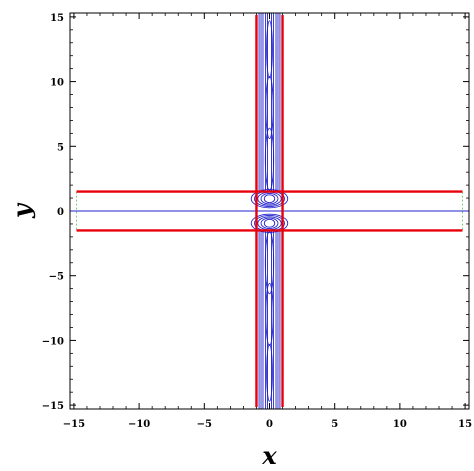 The image size is (474, 471). Describe the element at coordinates (269, 424) in the screenshot. I see `x-tick-label: 0` at that location.